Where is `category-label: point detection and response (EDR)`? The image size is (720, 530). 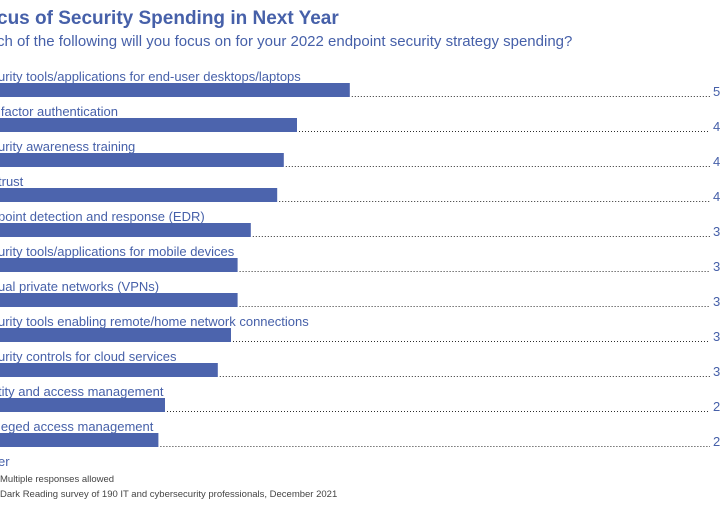 category-label: point detection and response (EDR) is located at coordinates (102, 216).